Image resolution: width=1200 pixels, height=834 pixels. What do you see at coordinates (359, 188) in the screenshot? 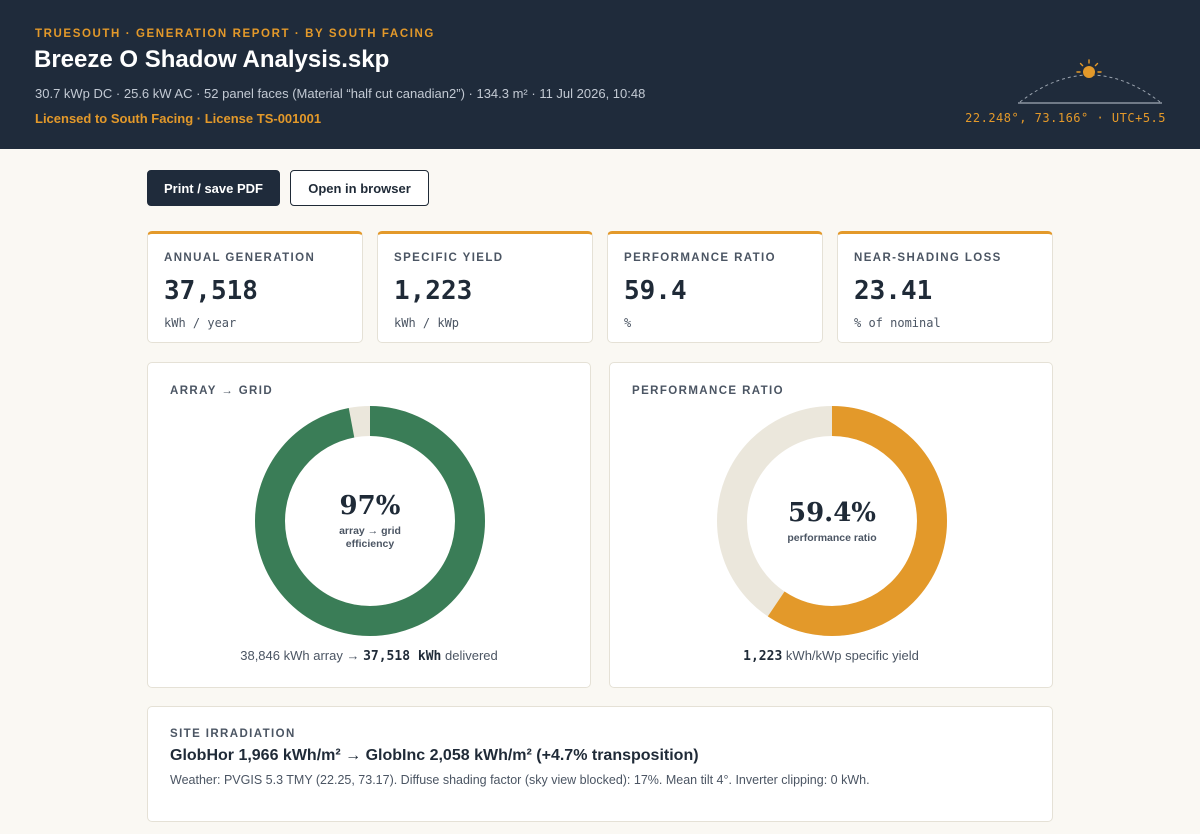
I see `open-in-browser-button: Open in browser` at bounding box center [359, 188].